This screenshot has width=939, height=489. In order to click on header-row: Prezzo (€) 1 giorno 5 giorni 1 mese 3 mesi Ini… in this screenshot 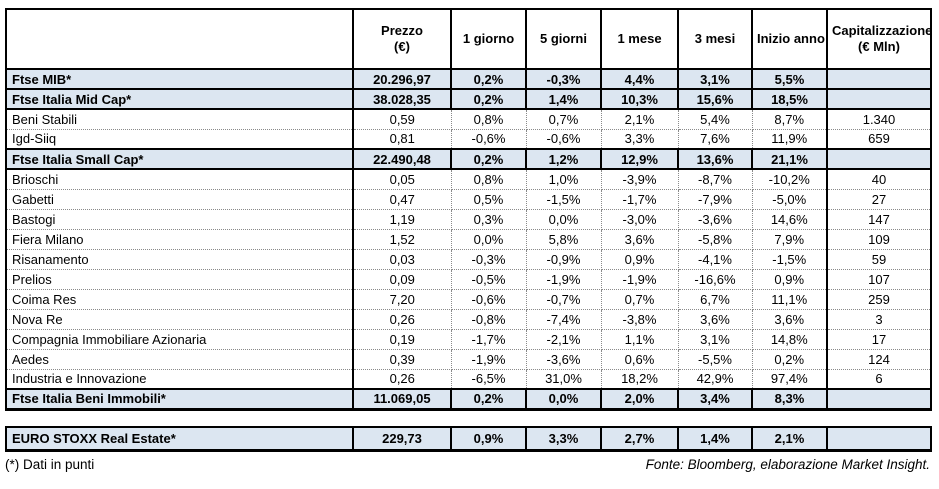, I will do `click(468, 39)`.